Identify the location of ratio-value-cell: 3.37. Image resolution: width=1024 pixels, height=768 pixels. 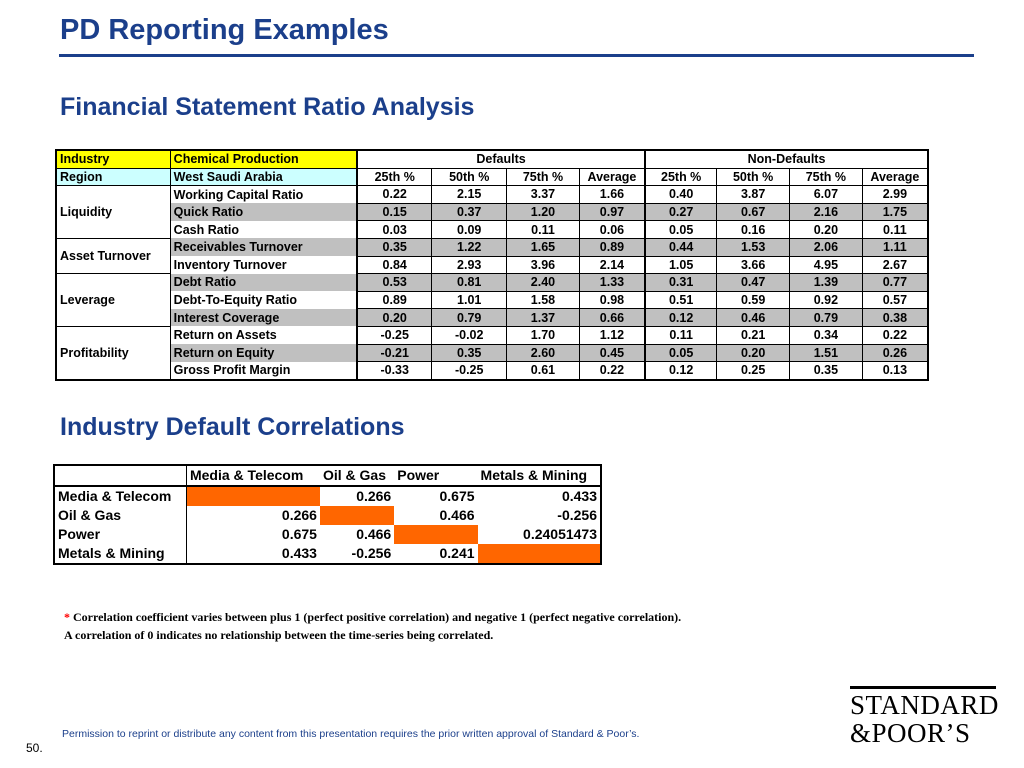
(543, 194).